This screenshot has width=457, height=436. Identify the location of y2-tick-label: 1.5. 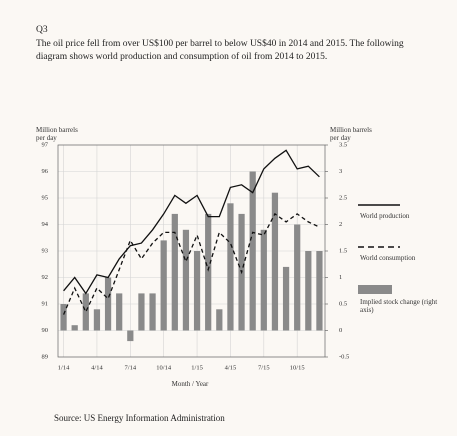
(343, 250).